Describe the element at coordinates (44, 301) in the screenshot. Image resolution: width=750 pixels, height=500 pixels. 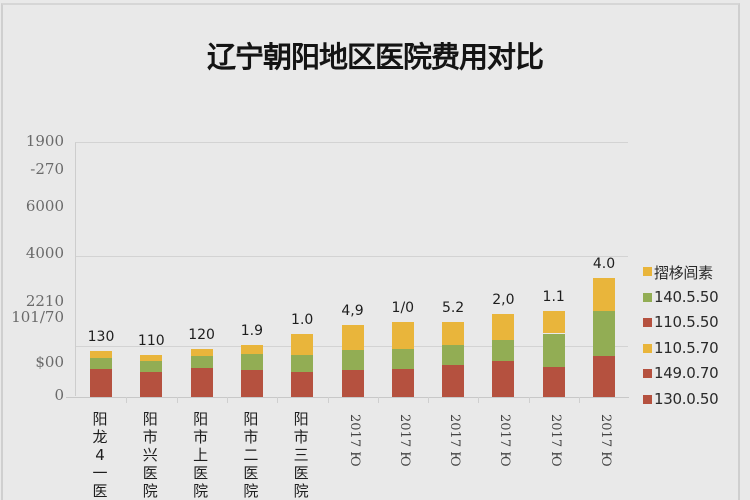
I see `y-tick-label: 2210` at that location.